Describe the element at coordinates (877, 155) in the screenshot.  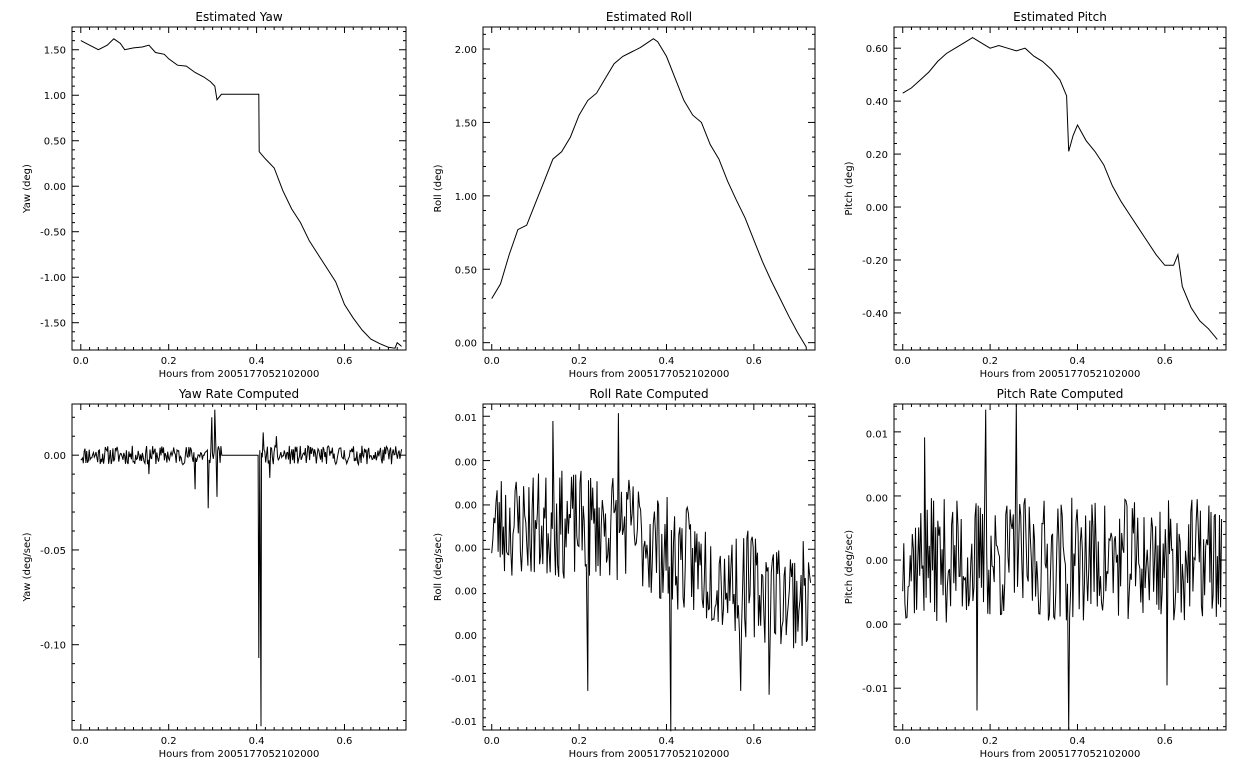
I see `y-tick-label: 0.20` at that location.